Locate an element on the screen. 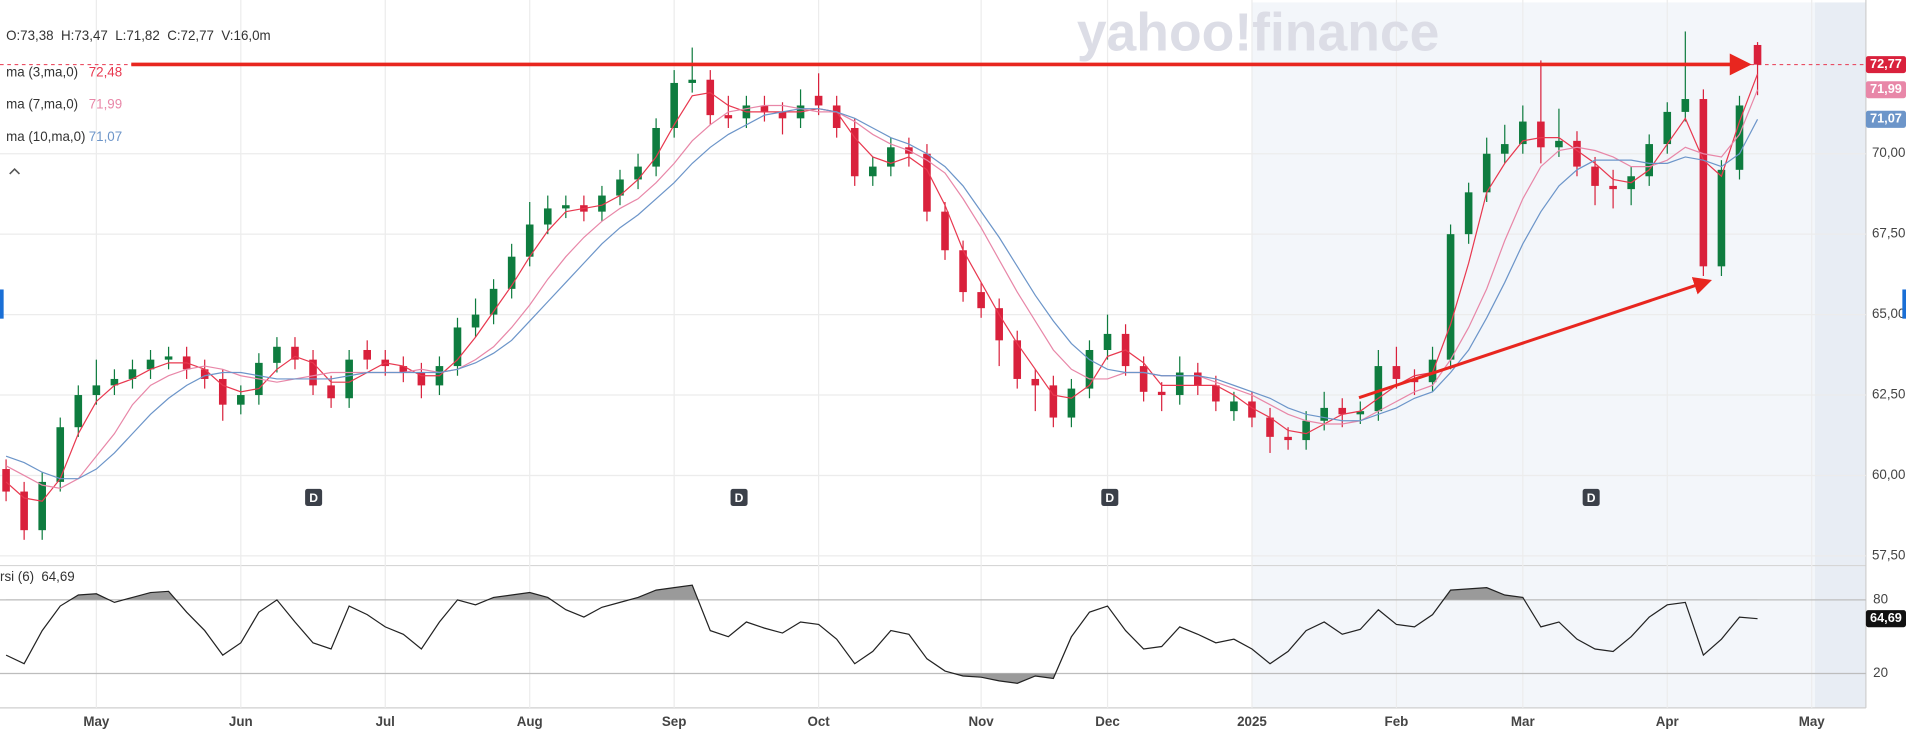  collapse-icon is located at coordinates (15, 171).